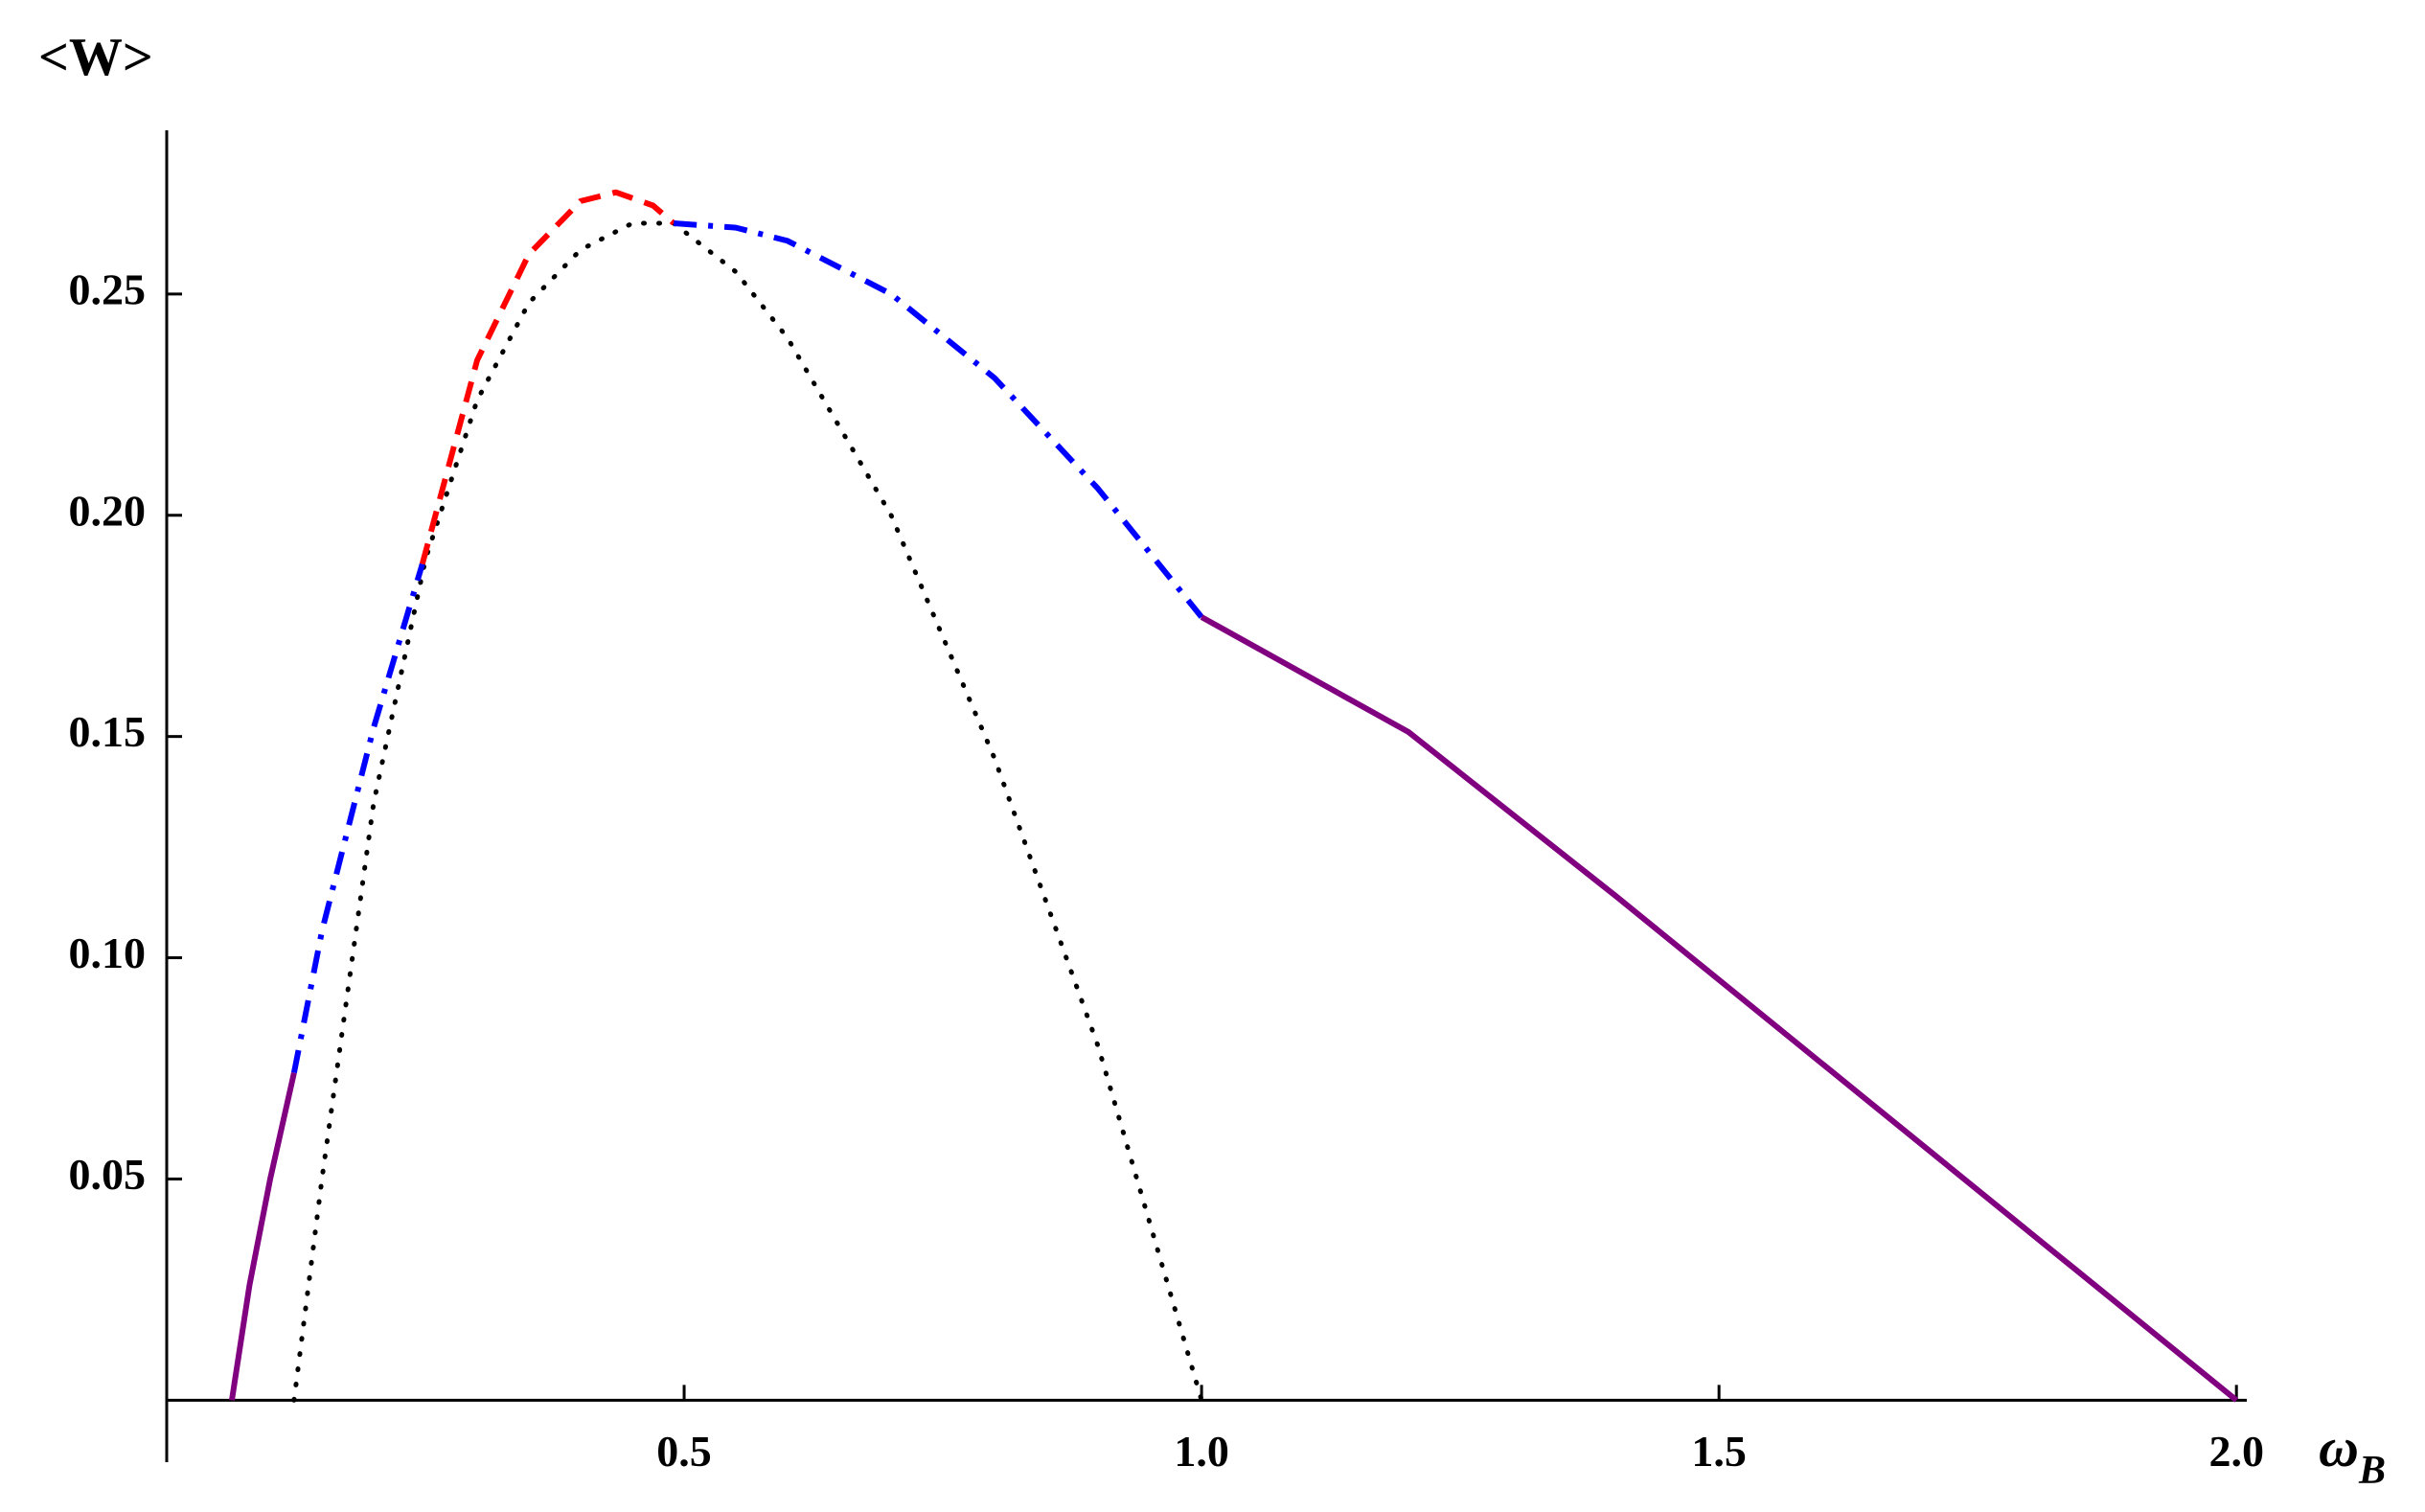  I want to click on x-tick-label: 0.5, so click(684, 1451).